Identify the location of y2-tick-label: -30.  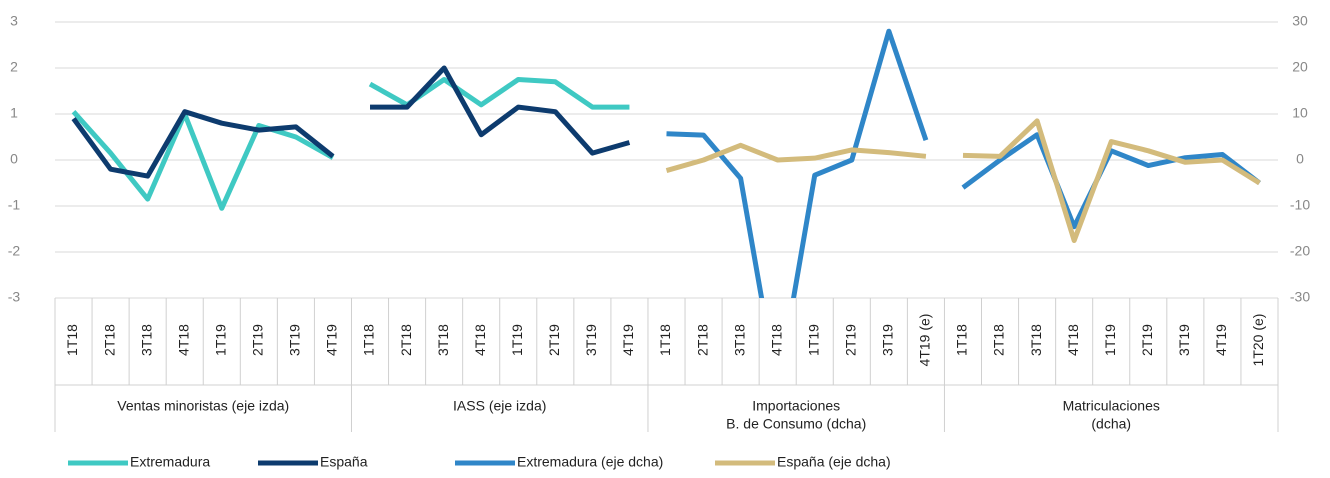
(1300, 297).